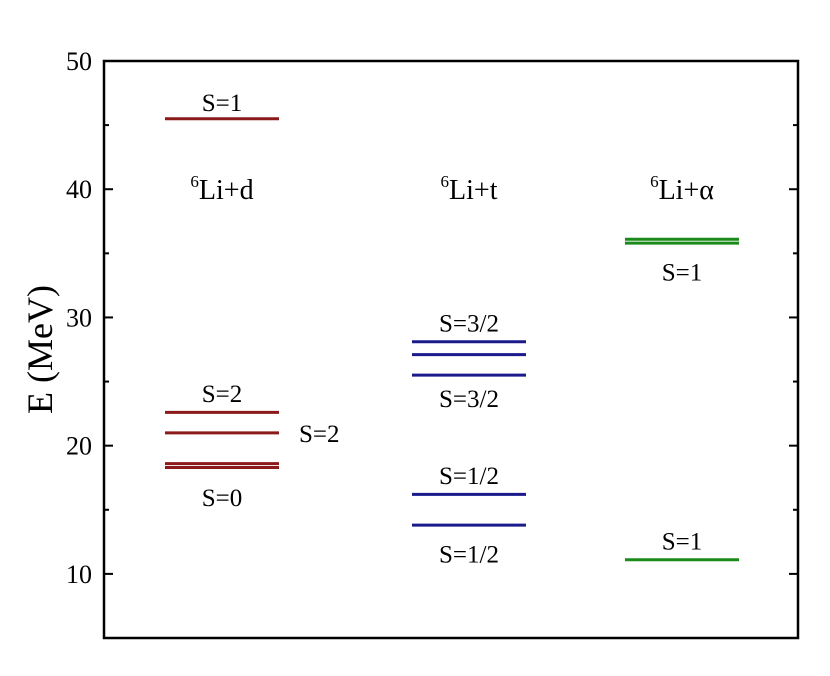 The width and height of the screenshot is (830, 676). I want to click on y-tick-label: 10, so click(79, 574).